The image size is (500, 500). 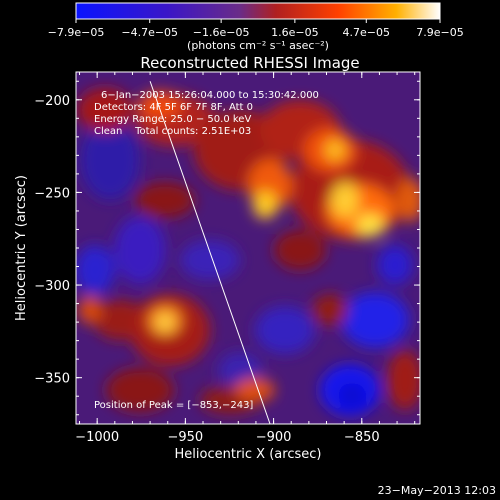 What do you see at coordinates (173, 405) in the screenshot?
I see `annotation-peak: Position of Peak = [−853,−243]` at bounding box center [173, 405].